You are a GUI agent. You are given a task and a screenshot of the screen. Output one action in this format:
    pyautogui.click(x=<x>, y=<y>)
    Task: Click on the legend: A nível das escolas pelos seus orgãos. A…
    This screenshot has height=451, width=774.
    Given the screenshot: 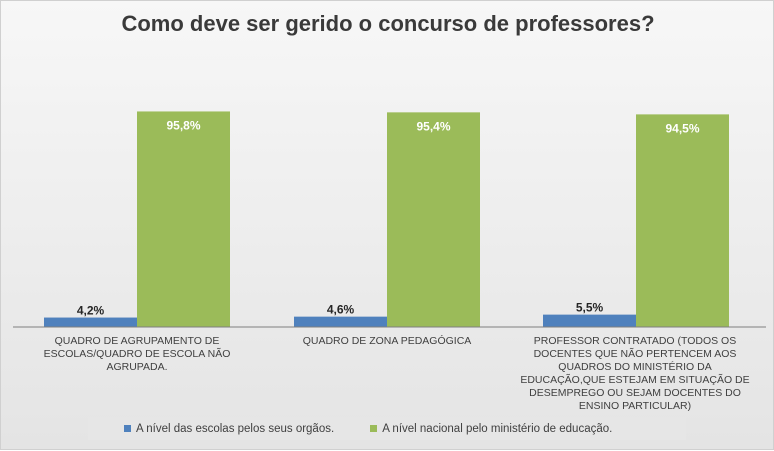 What is the action you would take?
    pyautogui.click(x=387, y=428)
    